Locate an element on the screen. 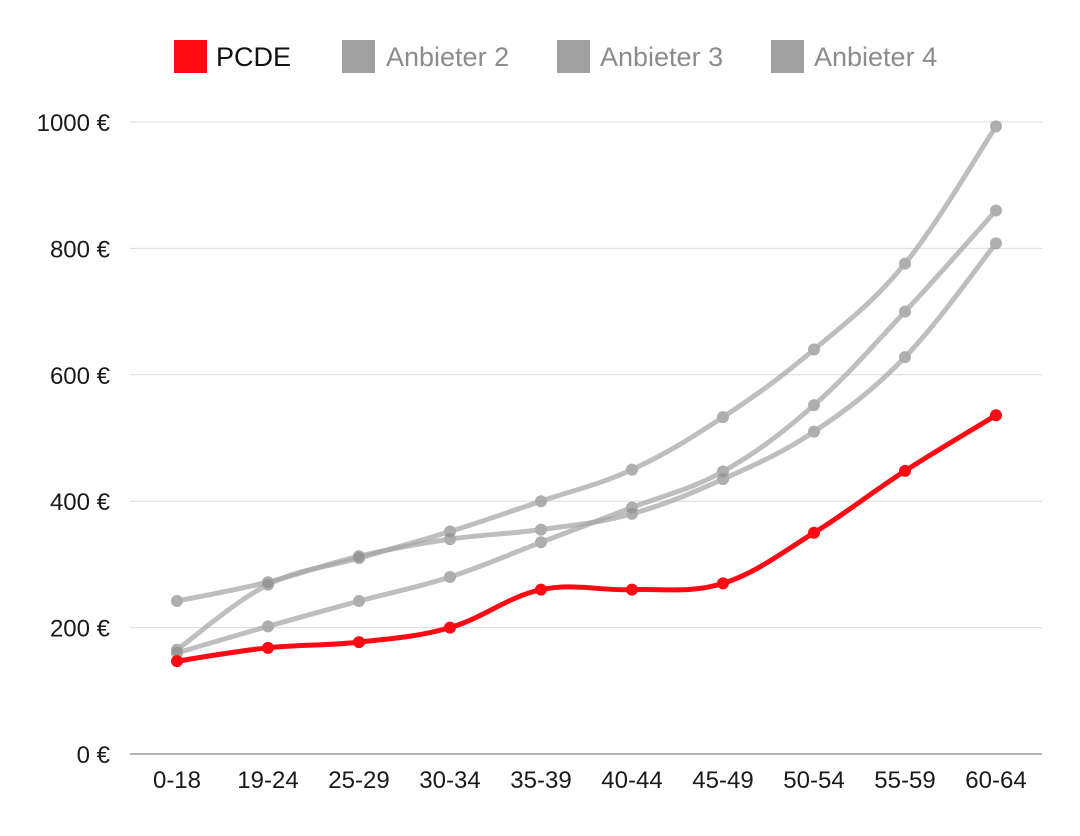  legend-item: PCDE is located at coordinates (232, 56).